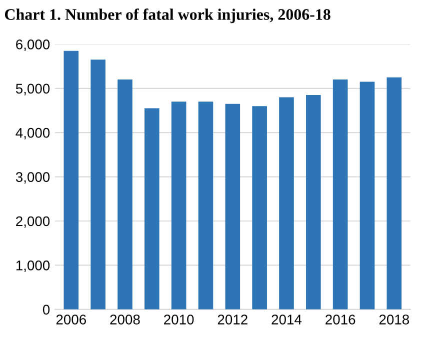  I want to click on chart-title: Chart 1. Number of fatal work injuries, 2006-18, so click(167, 16).